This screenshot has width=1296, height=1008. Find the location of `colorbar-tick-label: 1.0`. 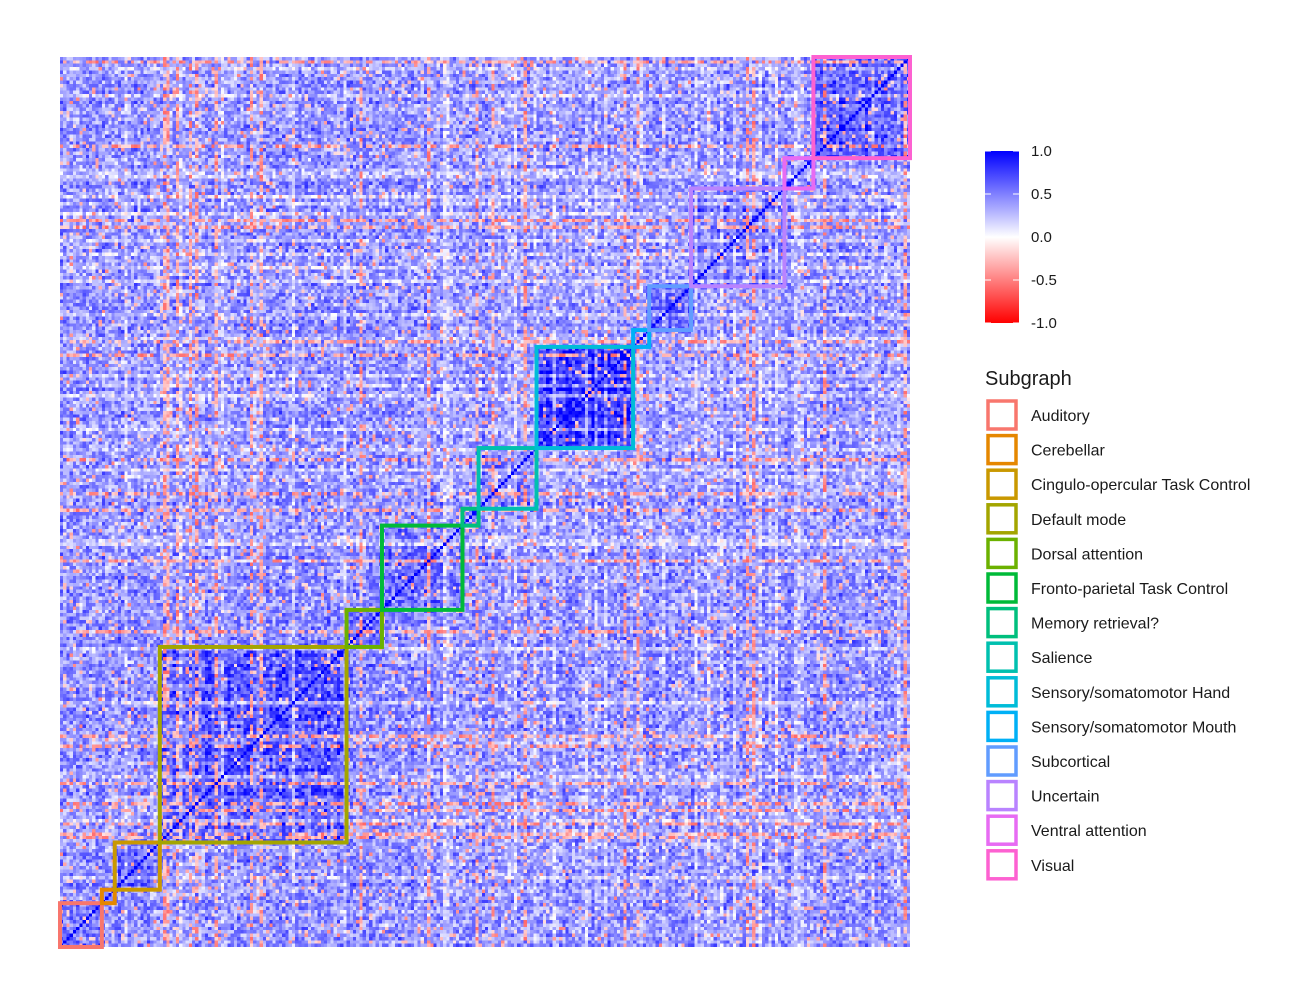

colorbar-tick-label: 1.0 is located at coordinates (1041, 151).